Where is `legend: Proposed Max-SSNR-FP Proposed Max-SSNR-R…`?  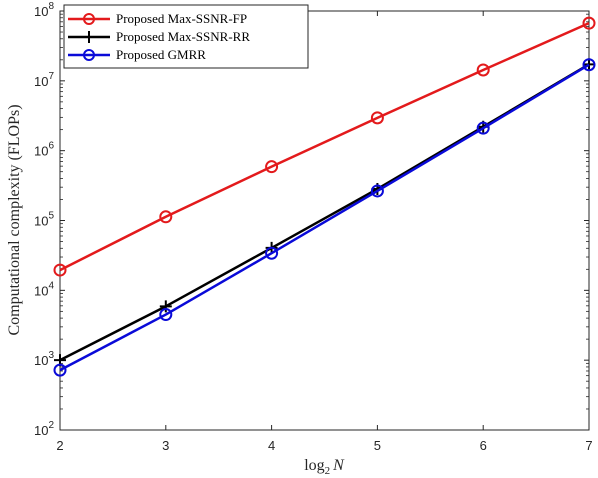
legend: Proposed Max-SSNR-FP Proposed Max-SSNR-R… is located at coordinates (186, 36).